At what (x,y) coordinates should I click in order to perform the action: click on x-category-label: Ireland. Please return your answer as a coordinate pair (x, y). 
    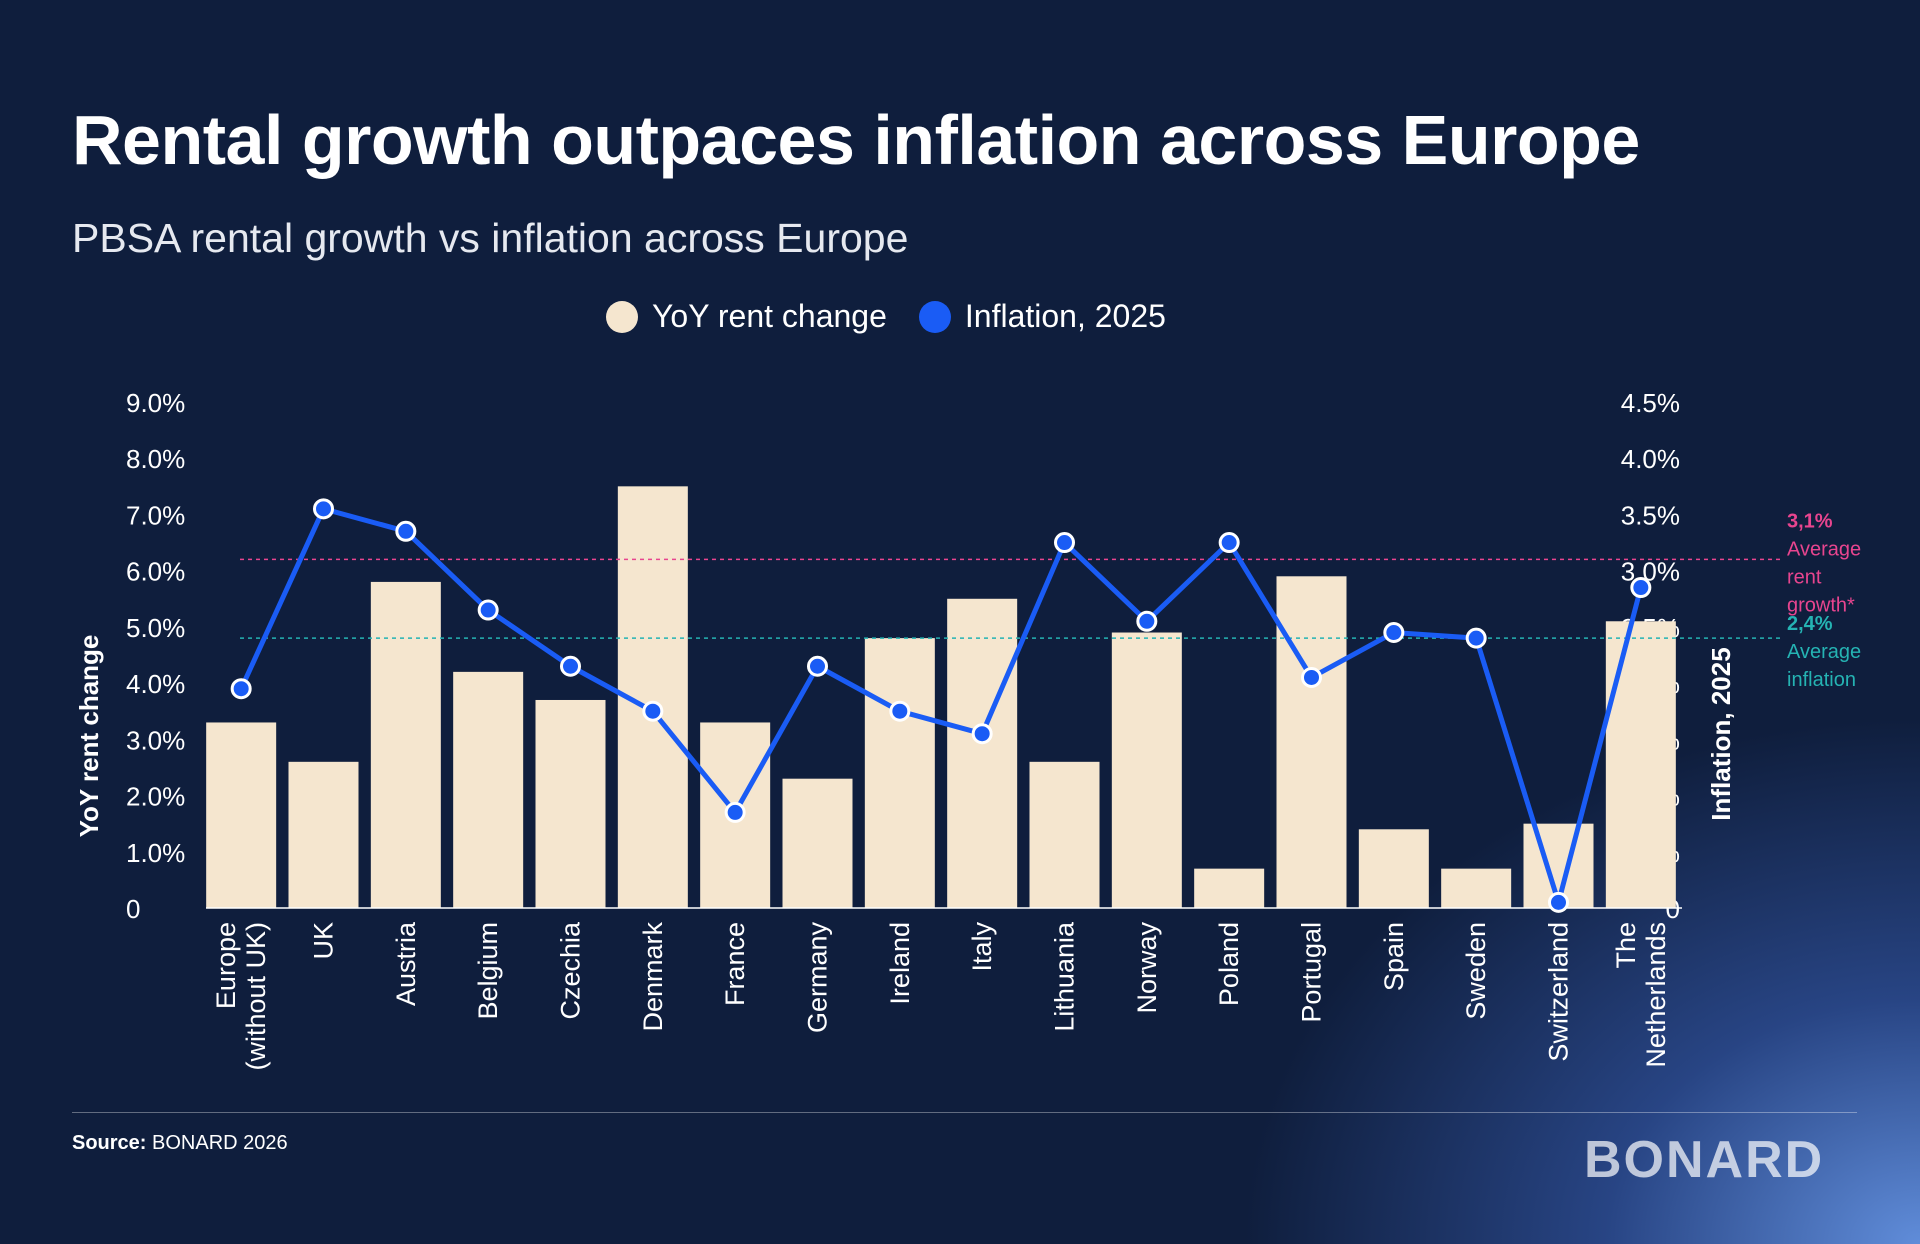
    Looking at the image, I should click on (900, 963).